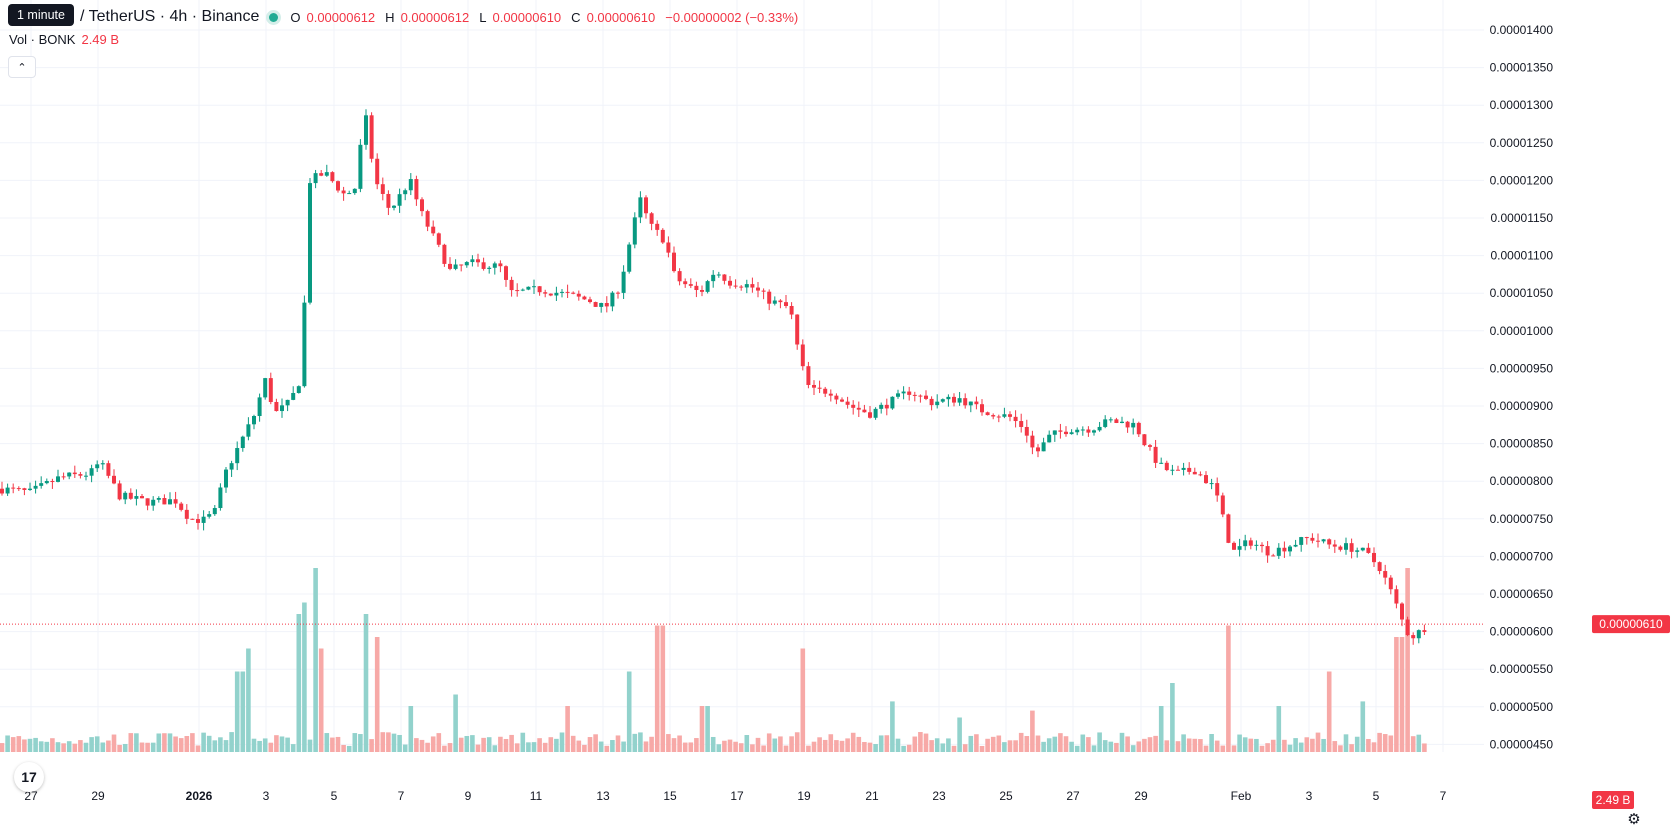 The height and width of the screenshot is (835, 1678). Describe the element at coordinates (1522, 444) in the screenshot. I see `price-tick-label: 0.00000850` at that location.